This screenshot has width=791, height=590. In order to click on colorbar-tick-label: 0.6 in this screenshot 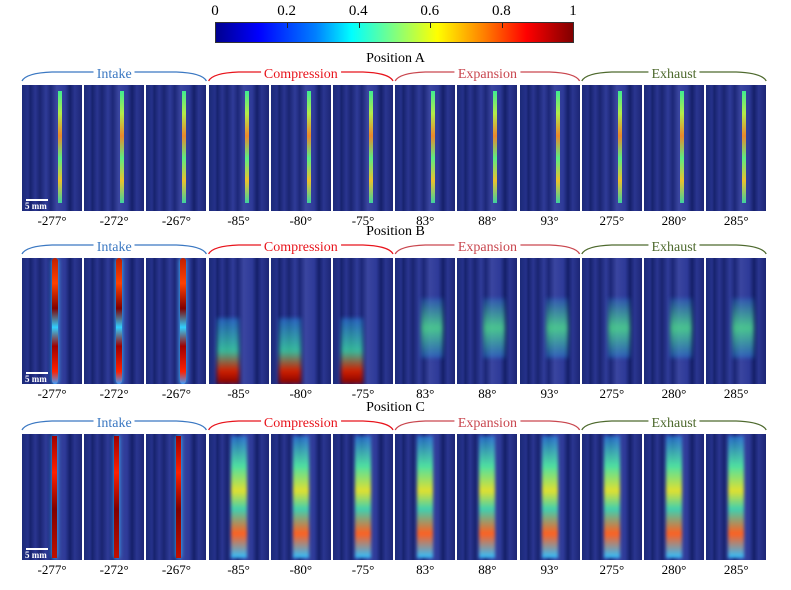, I will do `click(430, 11)`.